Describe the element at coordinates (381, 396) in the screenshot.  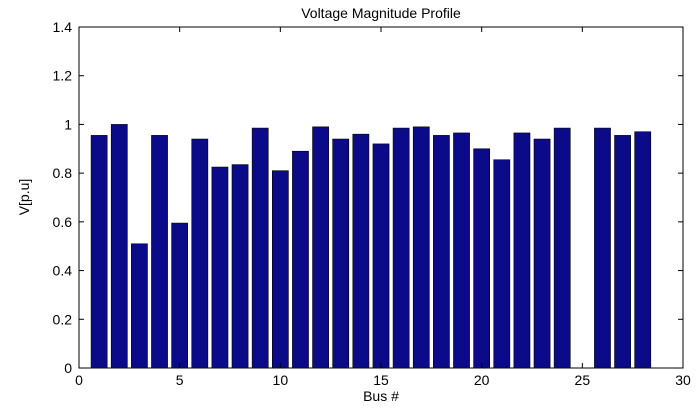
I see `x-axis-label: Bus #` at that location.